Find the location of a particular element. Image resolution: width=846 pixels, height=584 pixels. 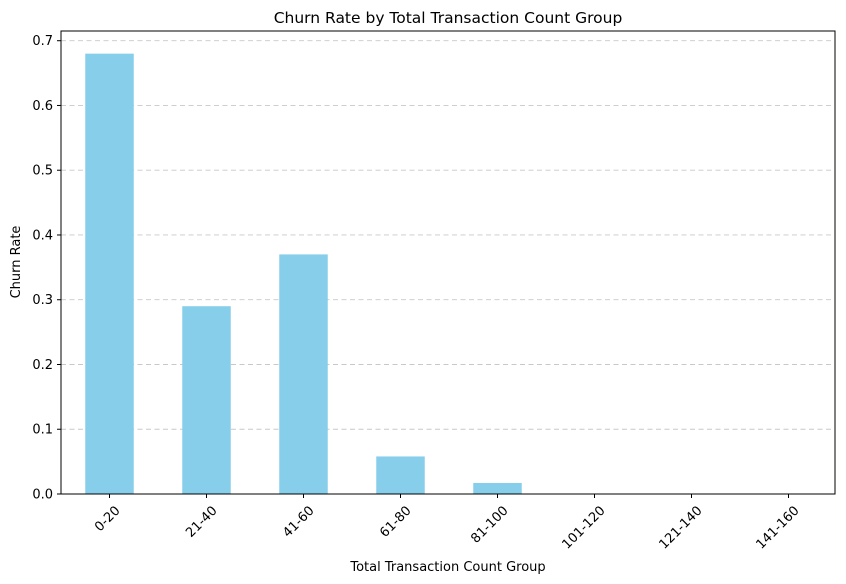

x-tick-label: 41-60 is located at coordinates (298, 521).